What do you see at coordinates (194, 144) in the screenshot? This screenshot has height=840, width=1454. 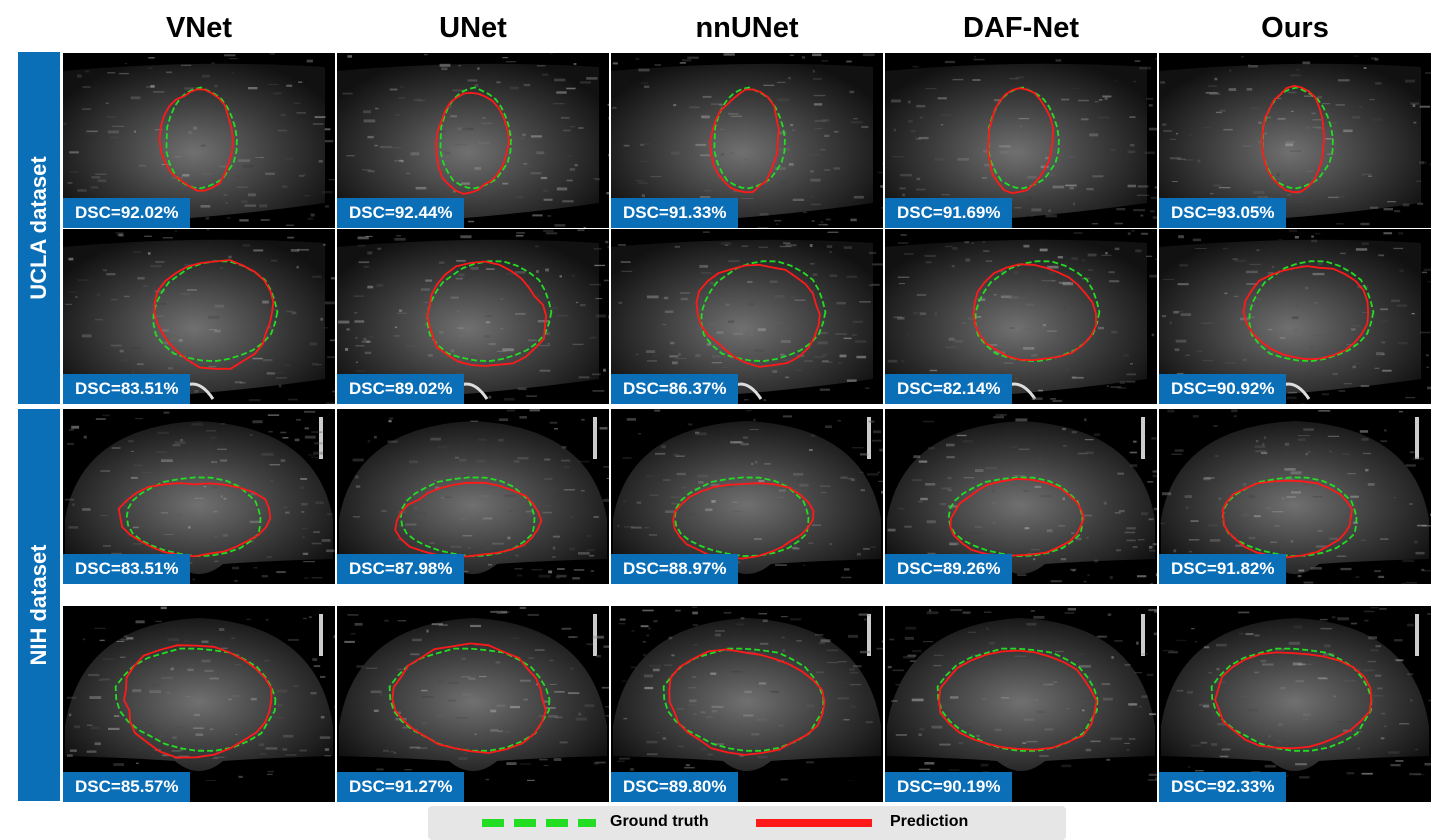 I see `ultrasound-field` at bounding box center [194, 144].